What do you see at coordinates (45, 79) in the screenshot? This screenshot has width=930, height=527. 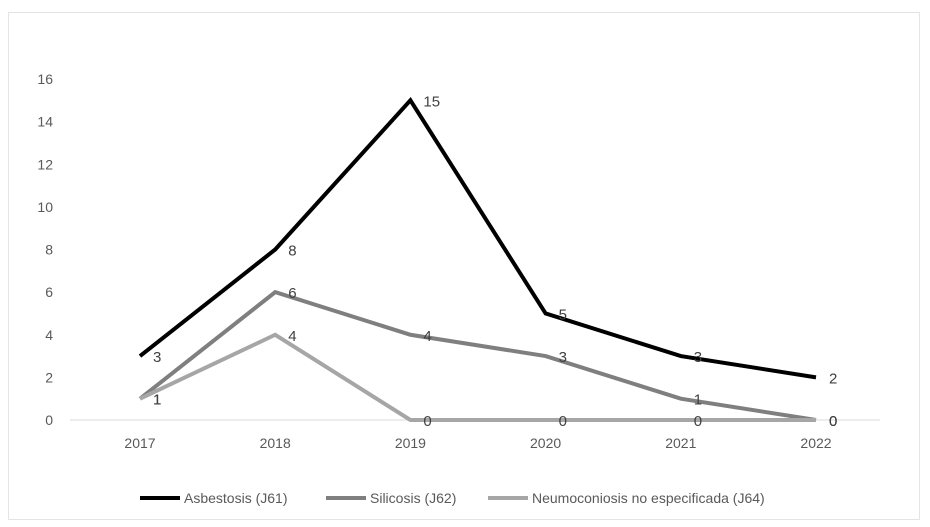 I see `y-tick-label: 16` at bounding box center [45, 79].